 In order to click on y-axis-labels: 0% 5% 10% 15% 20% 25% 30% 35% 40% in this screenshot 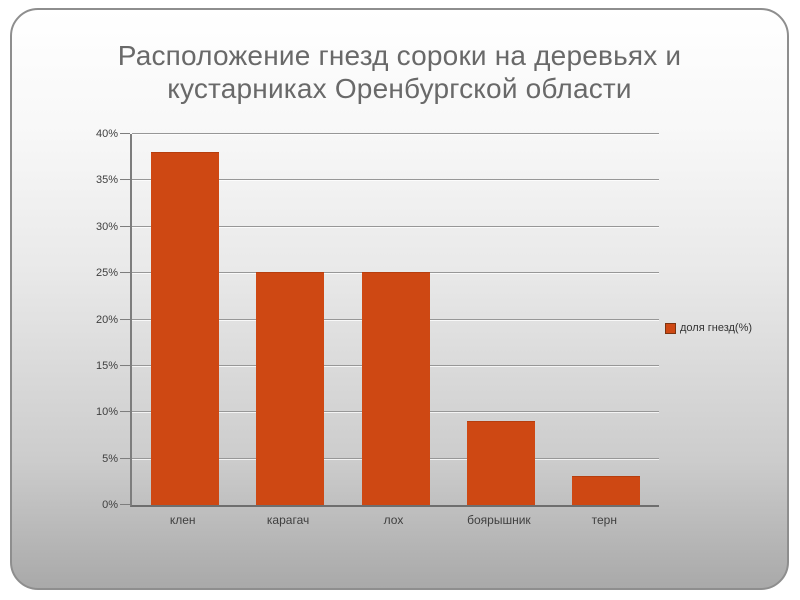, I will do `click(94, 319)`.